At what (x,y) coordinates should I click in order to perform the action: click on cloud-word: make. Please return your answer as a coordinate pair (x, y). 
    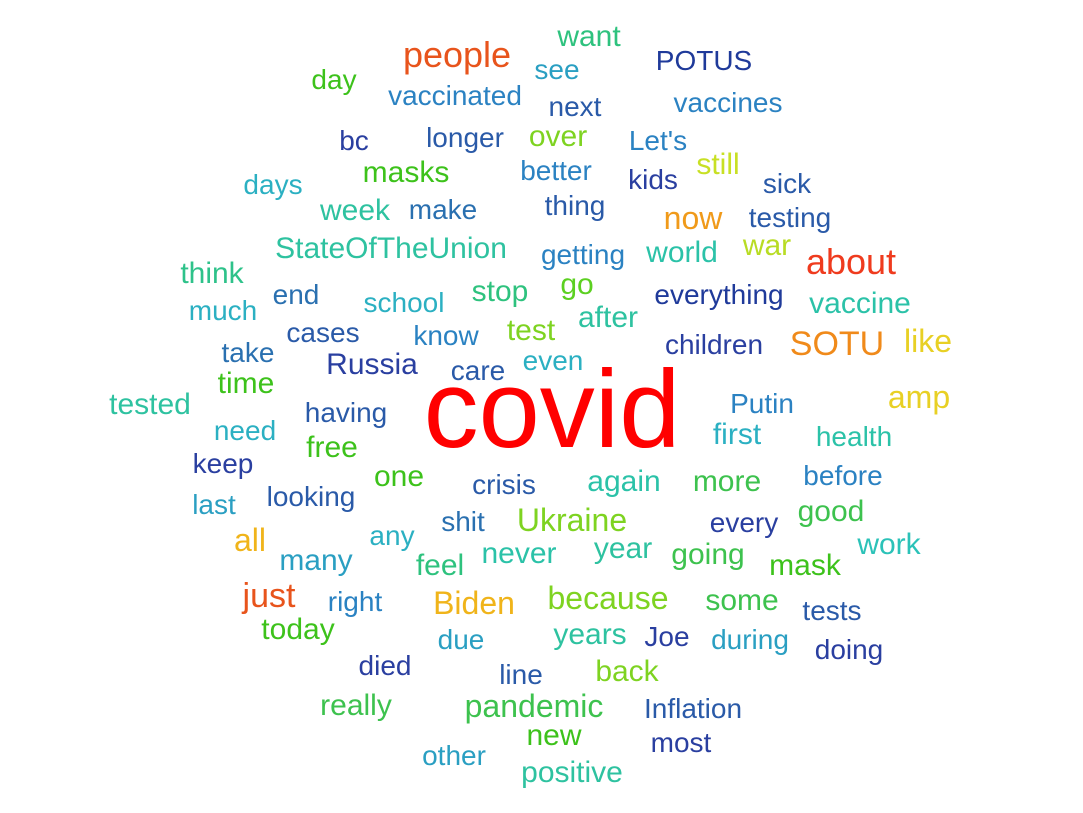
    Looking at the image, I should click on (443, 209).